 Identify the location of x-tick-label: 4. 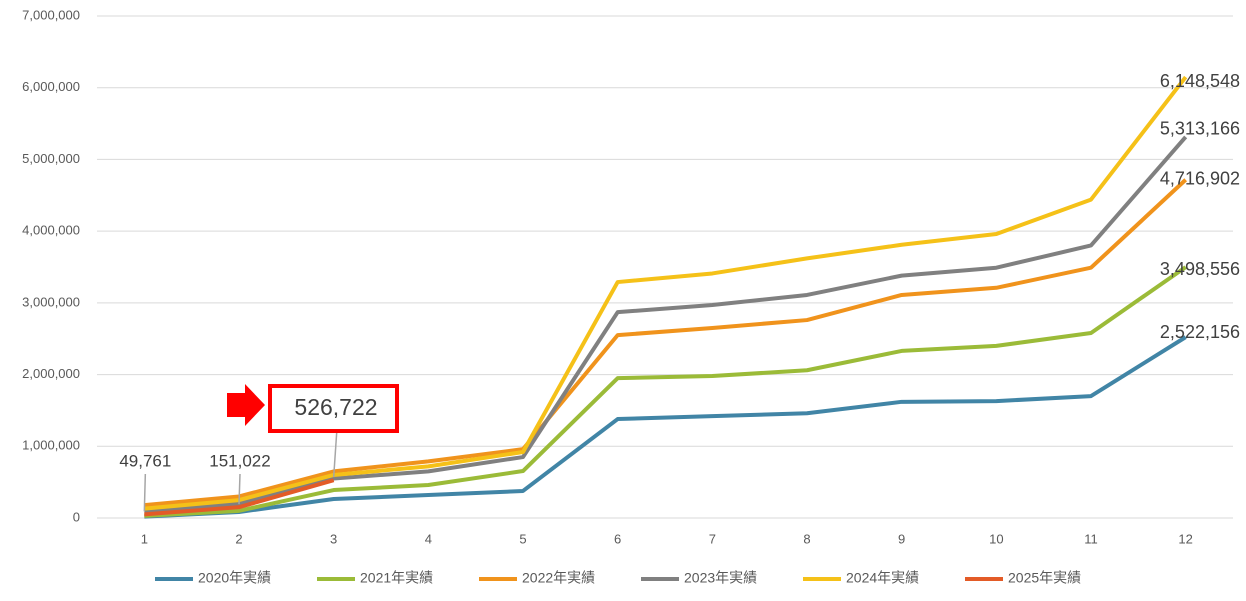
(428, 538).